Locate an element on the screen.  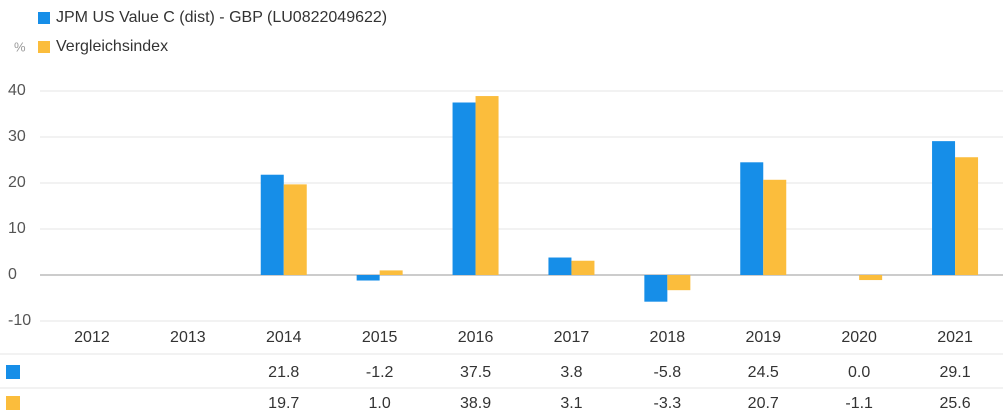
table-value: 3.1 is located at coordinates (571, 403).